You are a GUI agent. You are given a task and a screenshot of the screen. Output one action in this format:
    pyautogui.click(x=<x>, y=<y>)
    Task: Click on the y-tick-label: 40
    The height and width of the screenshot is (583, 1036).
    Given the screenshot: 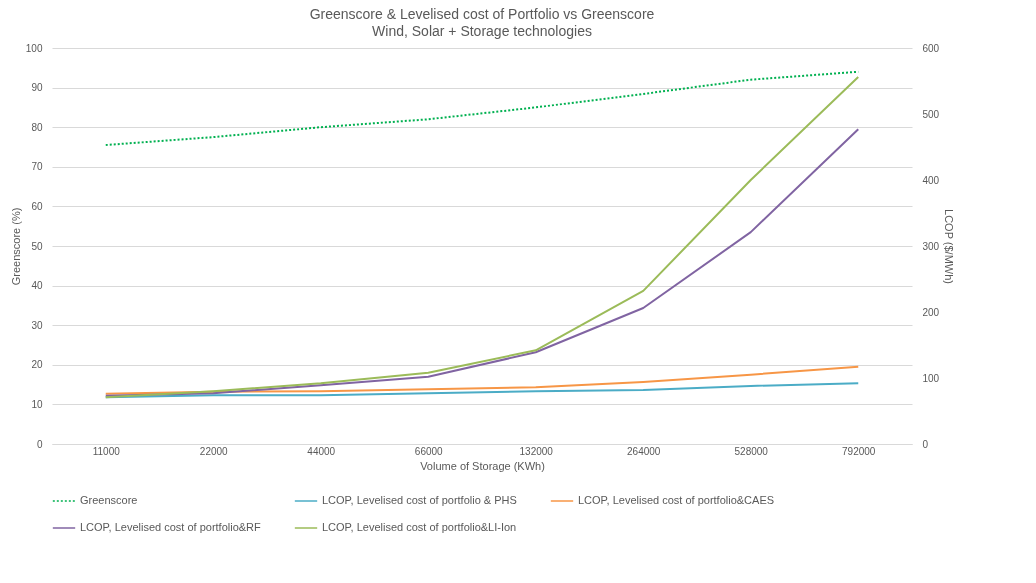 What is the action you would take?
    pyautogui.click(x=37, y=286)
    